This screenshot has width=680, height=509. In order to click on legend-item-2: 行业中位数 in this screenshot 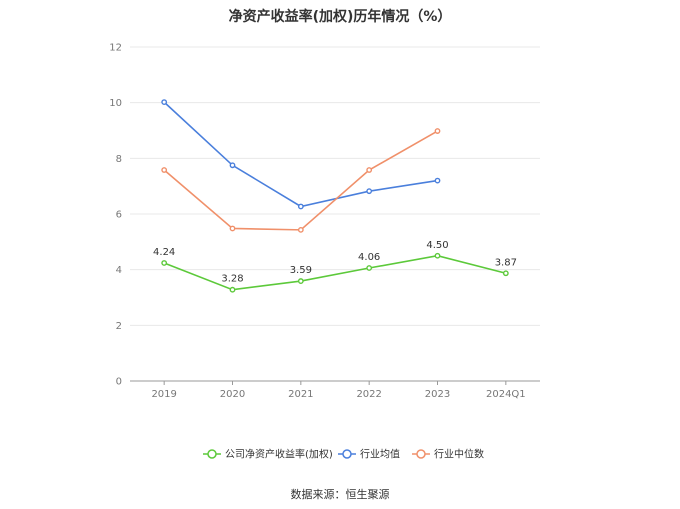, I will do `click(448, 454)`.